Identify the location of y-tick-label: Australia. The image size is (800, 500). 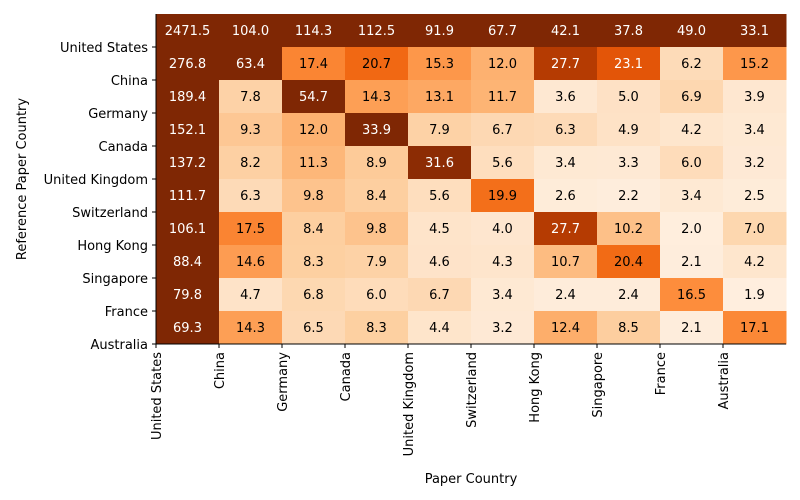
(119, 345).